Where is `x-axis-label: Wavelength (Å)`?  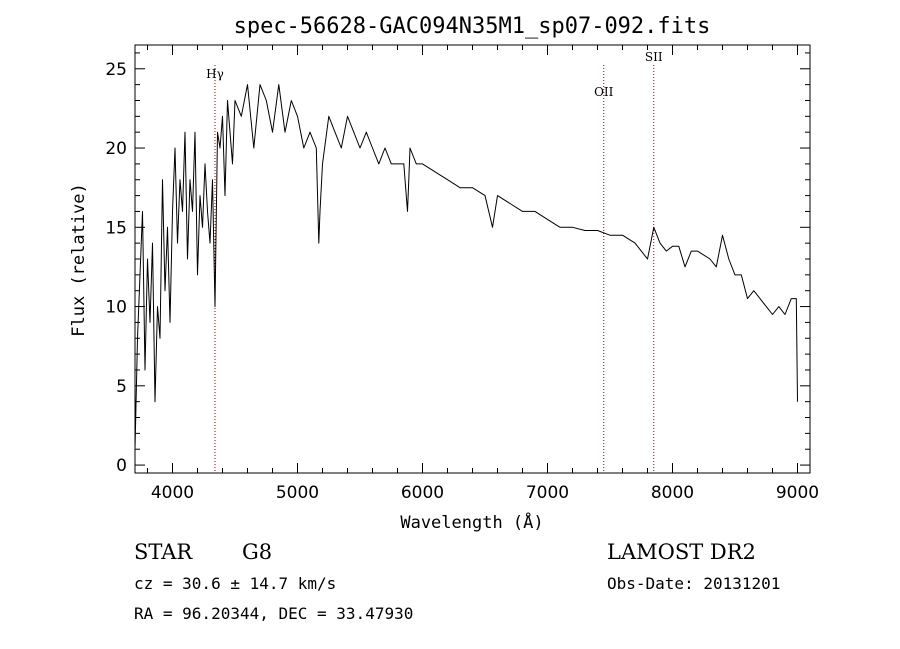 x-axis-label: Wavelength (Å) is located at coordinates (471, 522).